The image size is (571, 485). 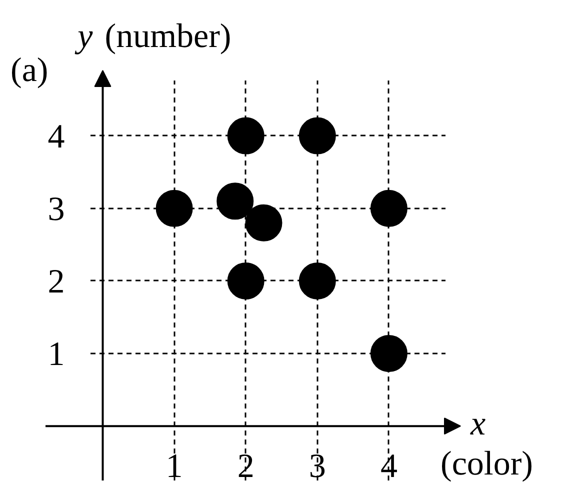 I want to click on annotation: (a), so click(x=29, y=70).